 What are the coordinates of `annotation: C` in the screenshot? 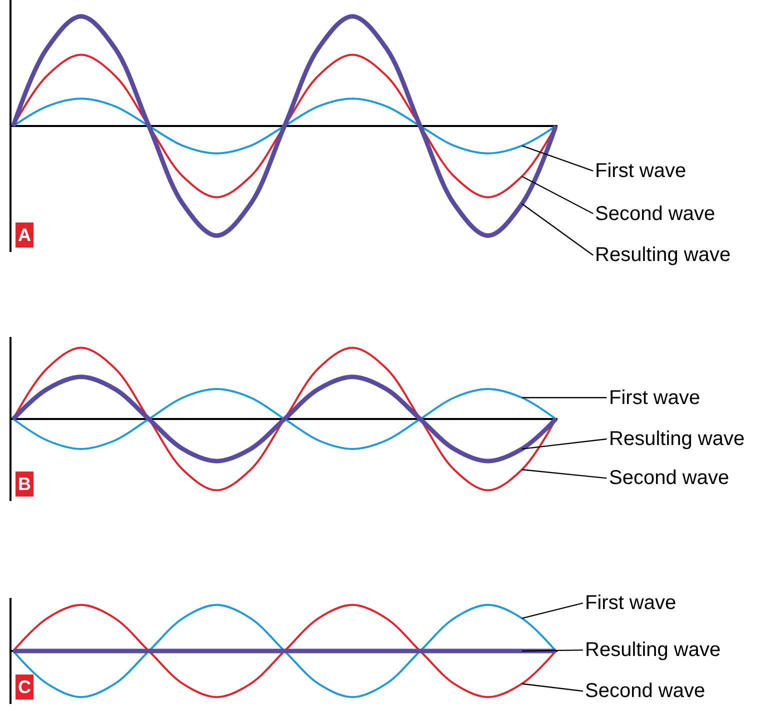 It's located at (24, 687).